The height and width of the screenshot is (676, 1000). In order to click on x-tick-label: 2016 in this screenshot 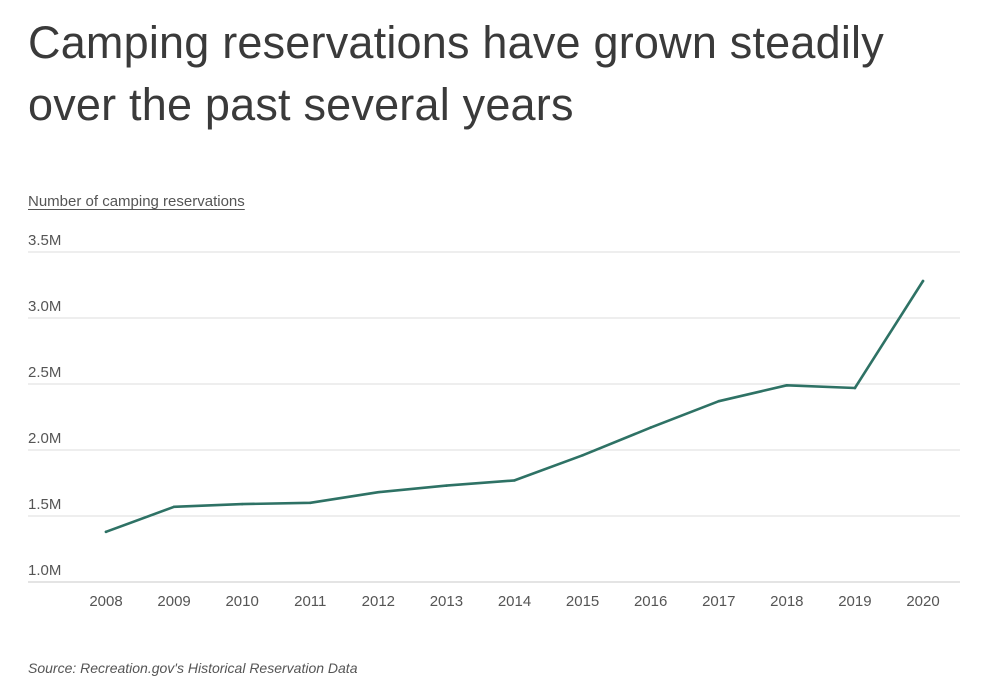, I will do `click(650, 601)`.